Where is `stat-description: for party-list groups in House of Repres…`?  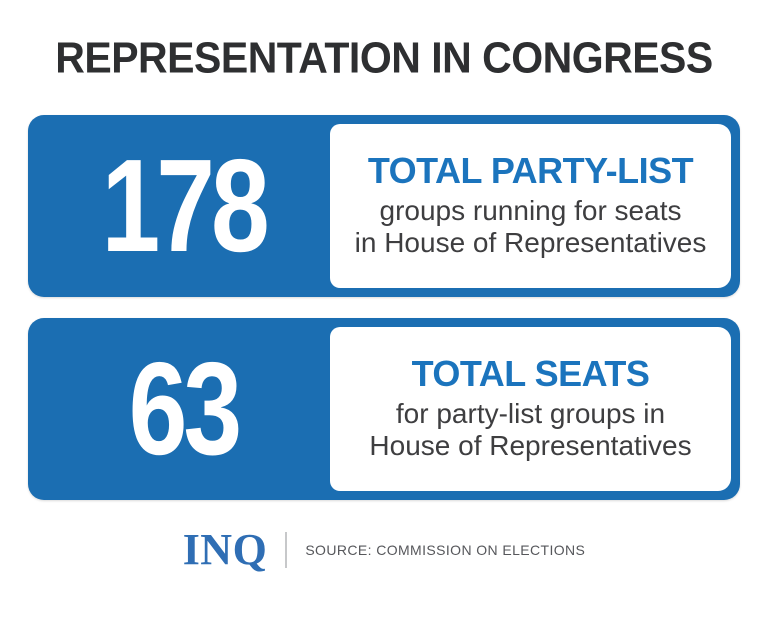 stat-description: for party-list groups in House of Repres… is located at coordinates (530, 430).